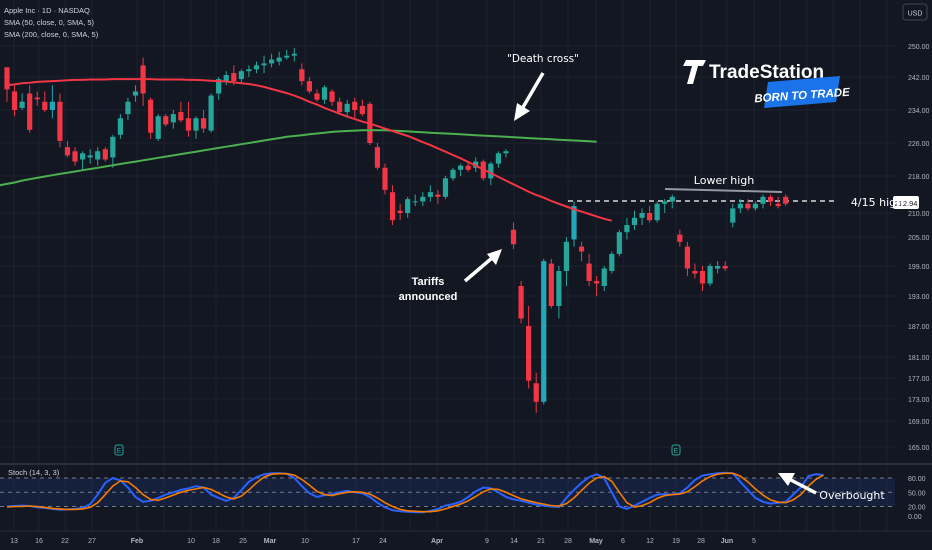  What do you see at coordinates (216, 541) in the screenshot?
I see `time-tick-label: 18` at bounding box center [216, 541].